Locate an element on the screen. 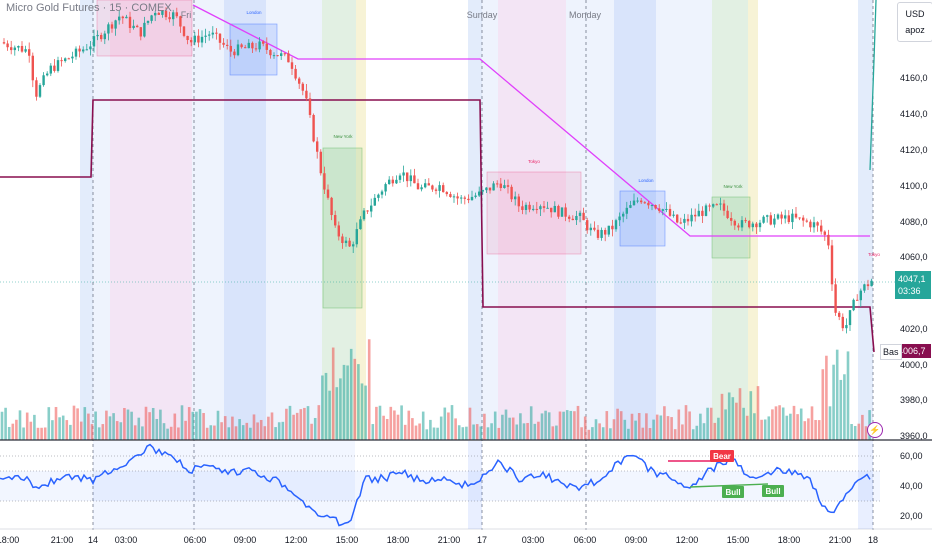  last-price-label: 4047,1 03:36 is located at coordinates (913, 285).